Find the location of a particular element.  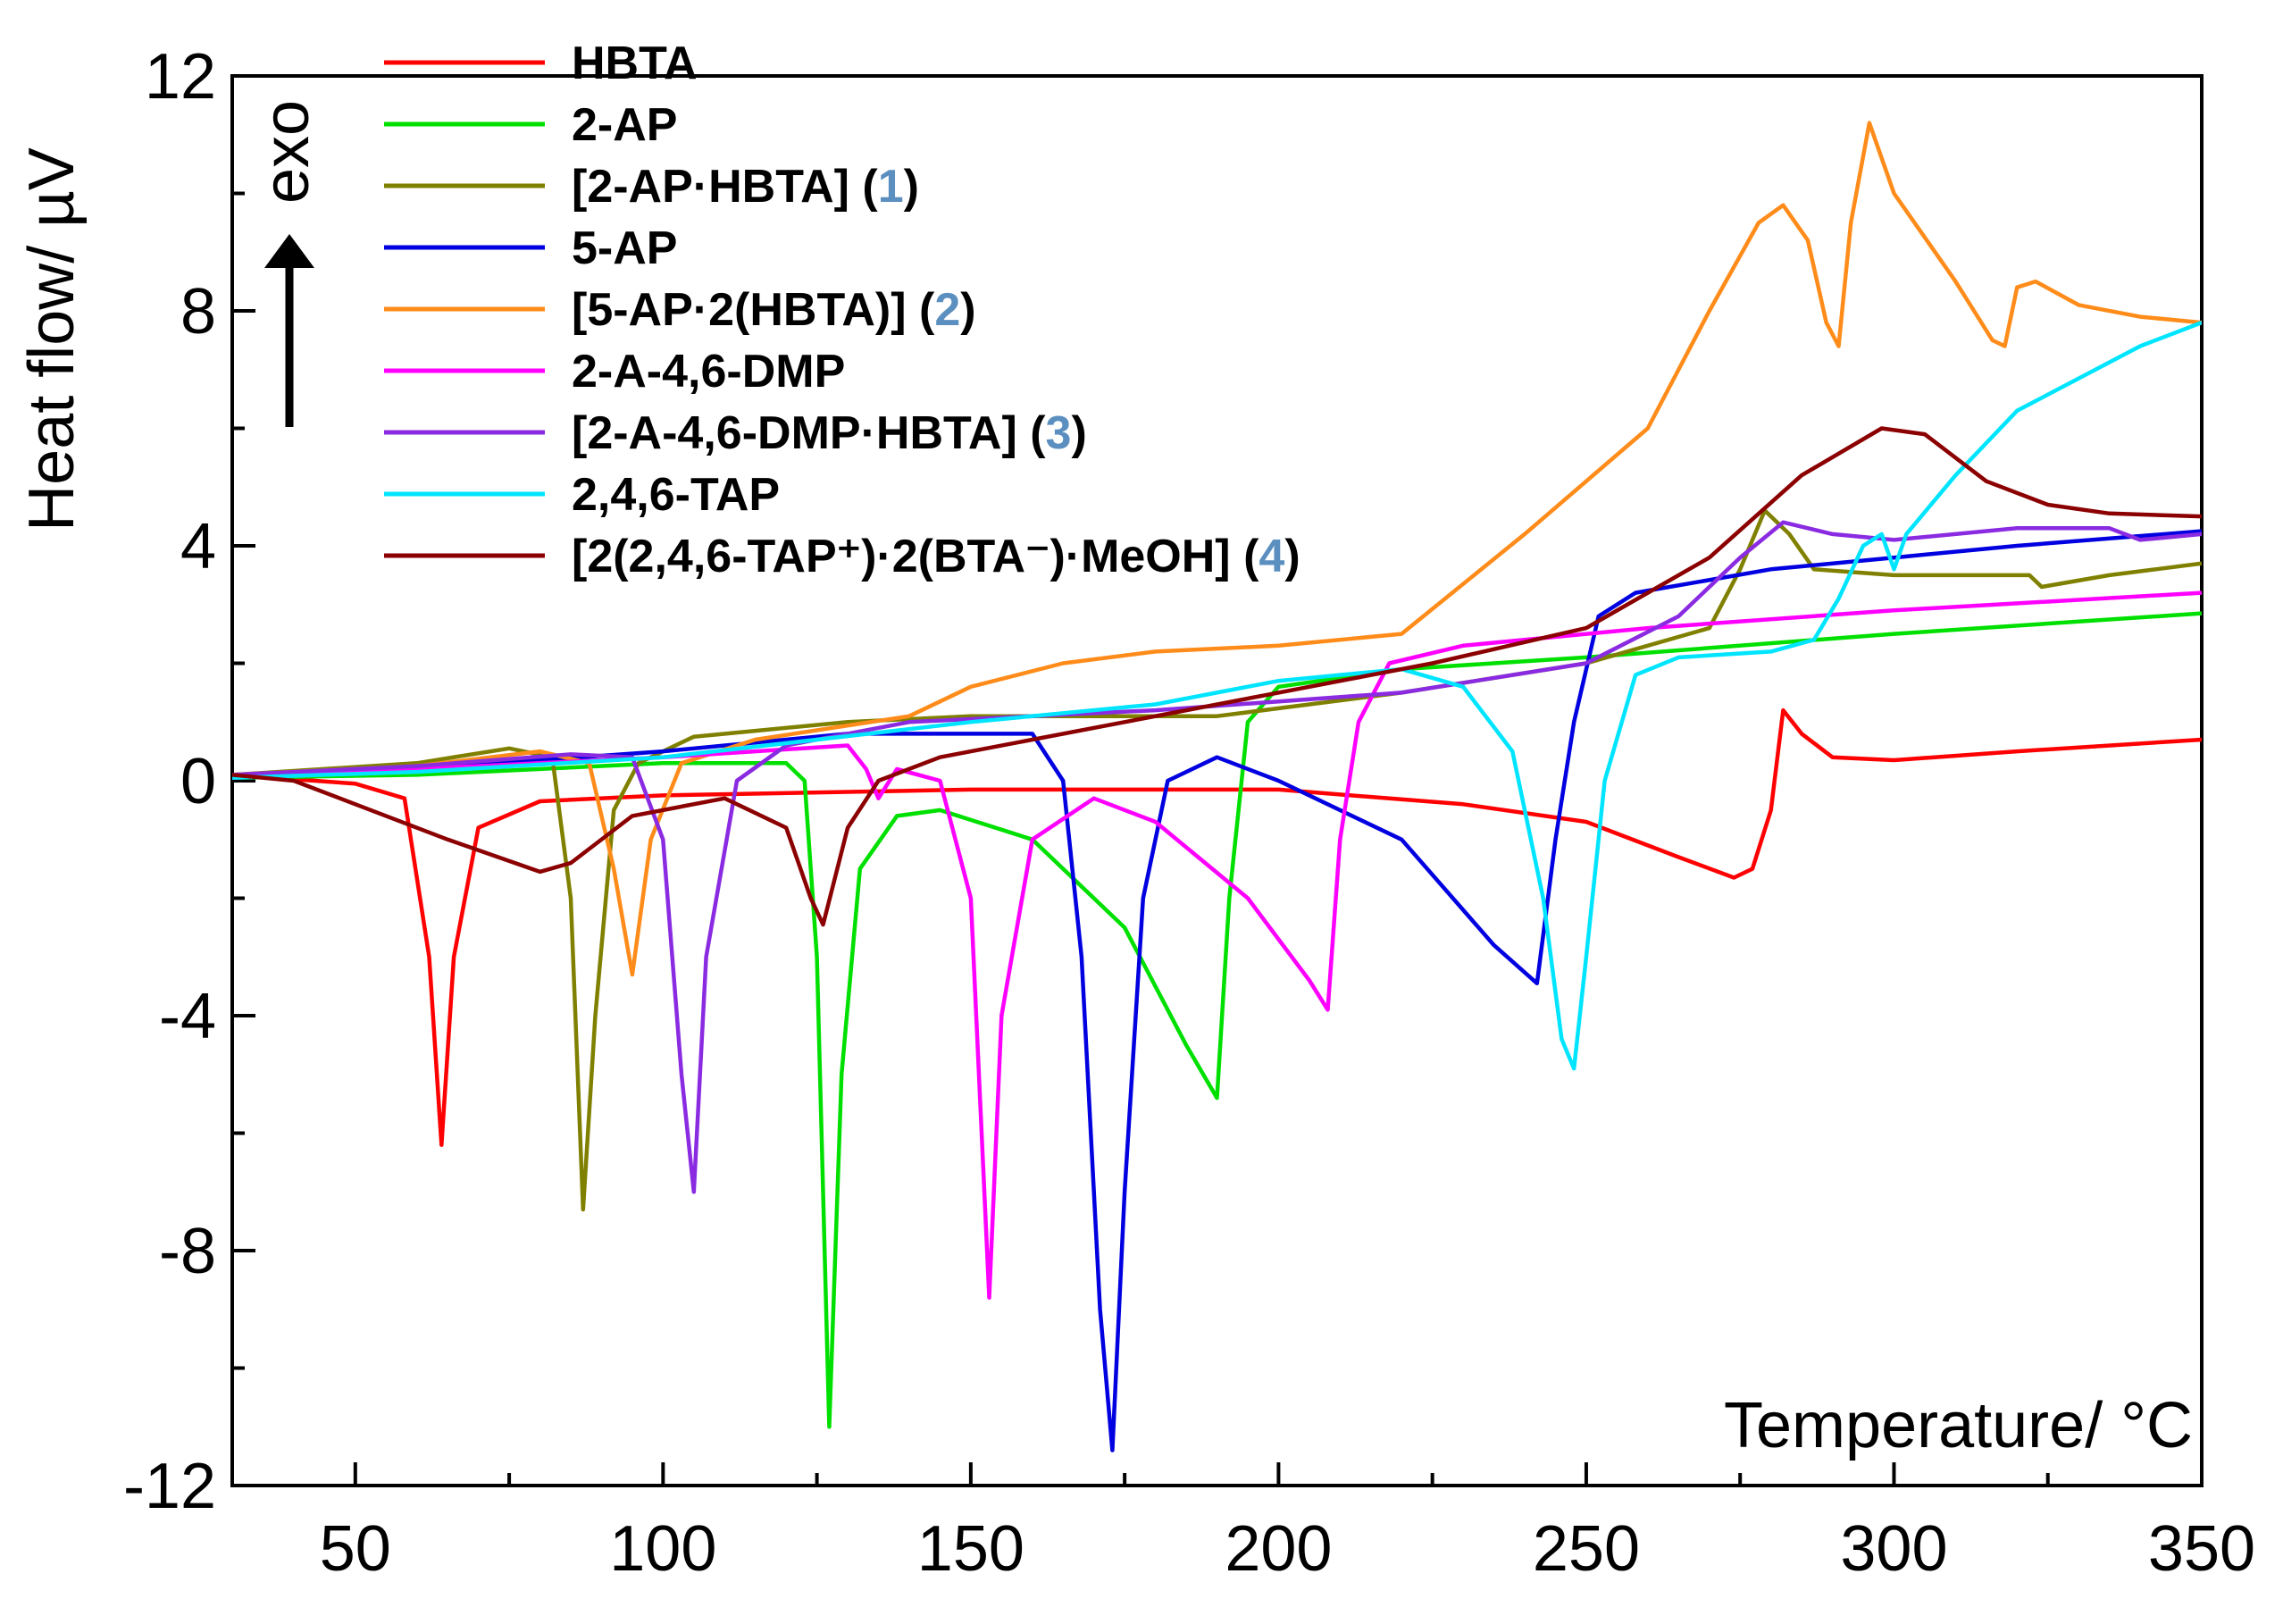

x-tick-label: 350 is located at coordinates (2201, 1549).